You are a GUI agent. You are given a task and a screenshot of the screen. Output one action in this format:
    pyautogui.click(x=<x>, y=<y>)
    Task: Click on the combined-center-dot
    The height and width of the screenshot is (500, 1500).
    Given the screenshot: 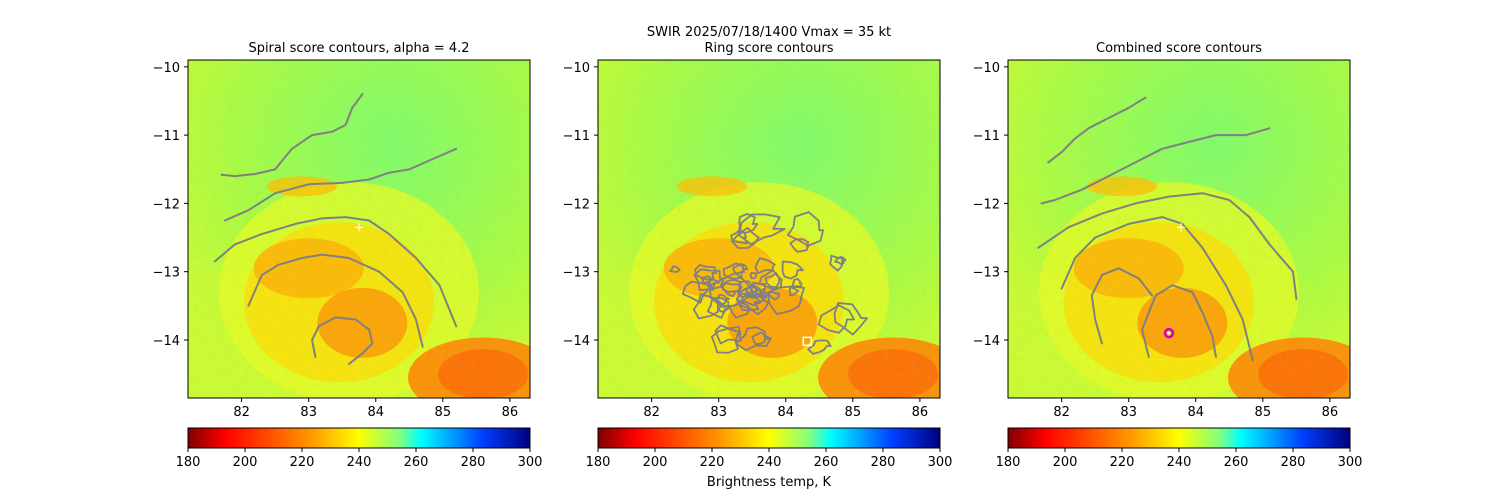 What is the action you would take?
    pyautogui.click(x=1169, y=333)
    